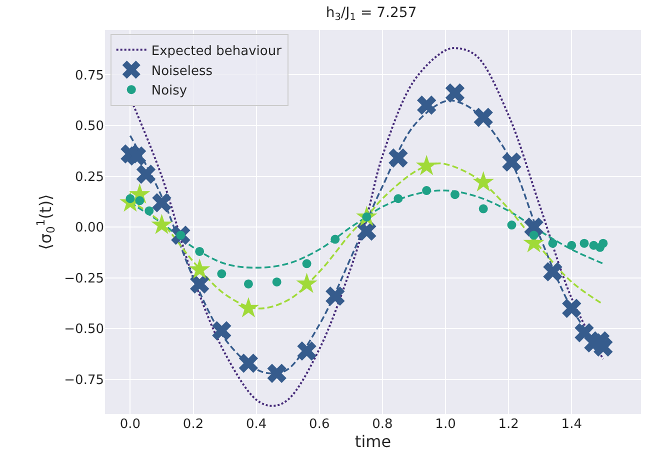 This screenshot has height=476, width=663. What do you see at coordinates (371, 13) in the screenshot?
I see `chart-title: h$_{3}$/J$_{1}$ = 7.257` at bounding box center [371, 13].